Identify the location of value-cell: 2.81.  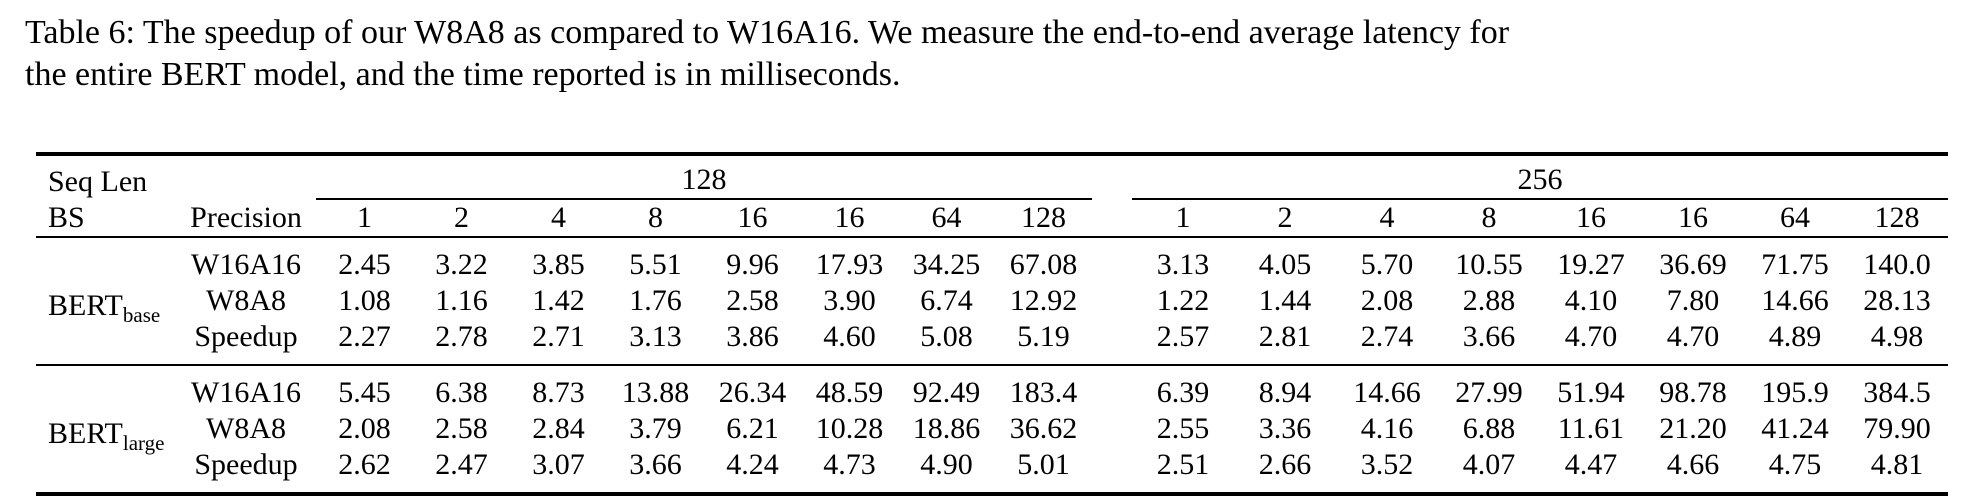
(1285, 336).